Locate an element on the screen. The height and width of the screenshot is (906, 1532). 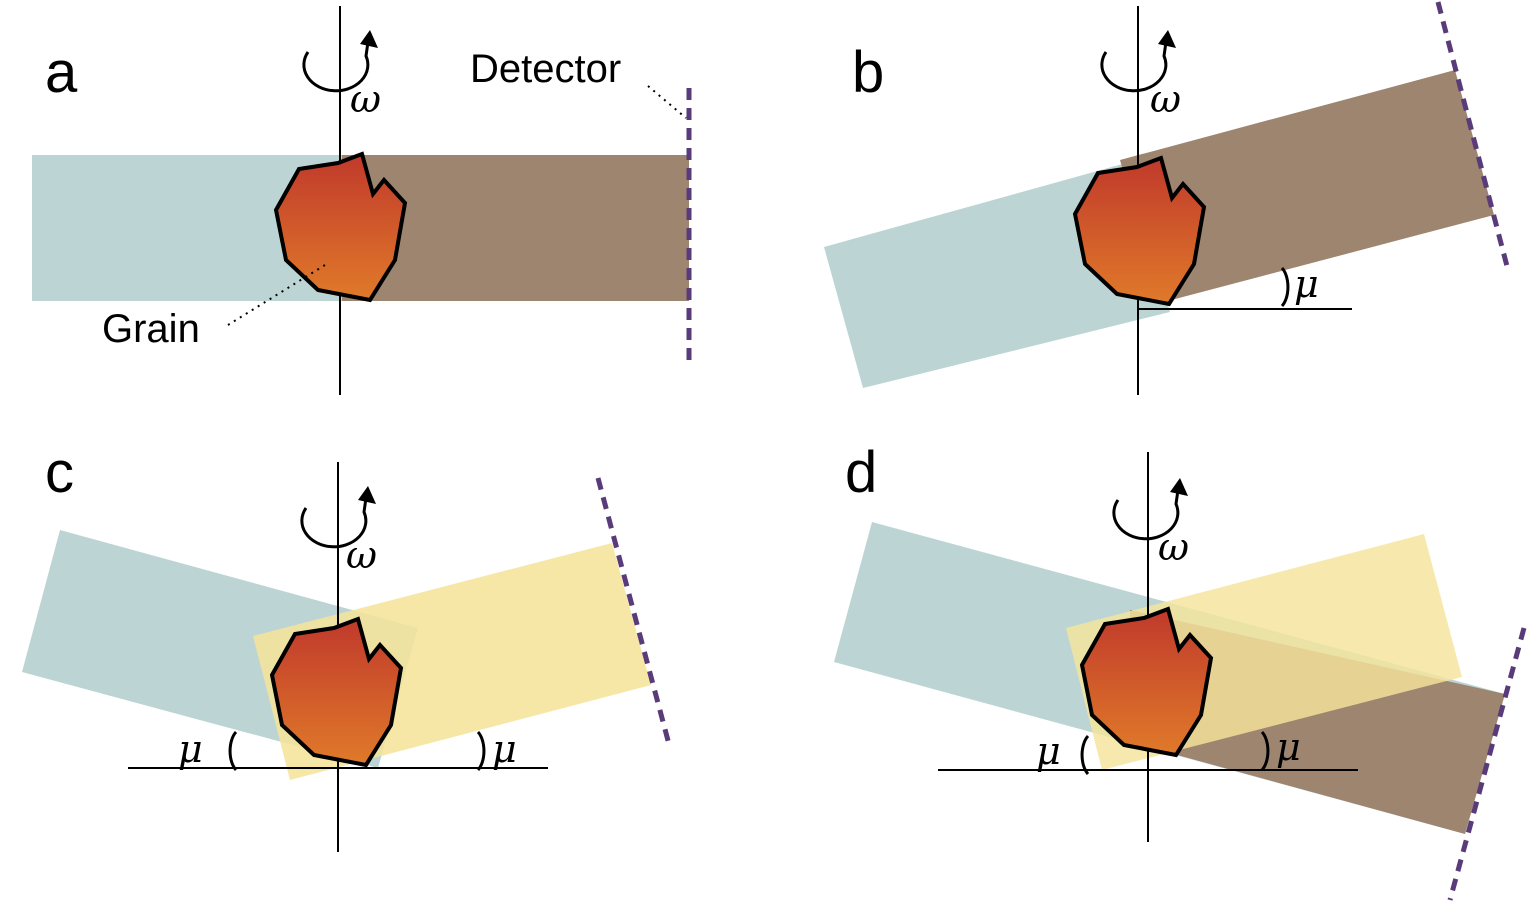
panel-d-angle-arc-right is located at coordinates (1265, 751).